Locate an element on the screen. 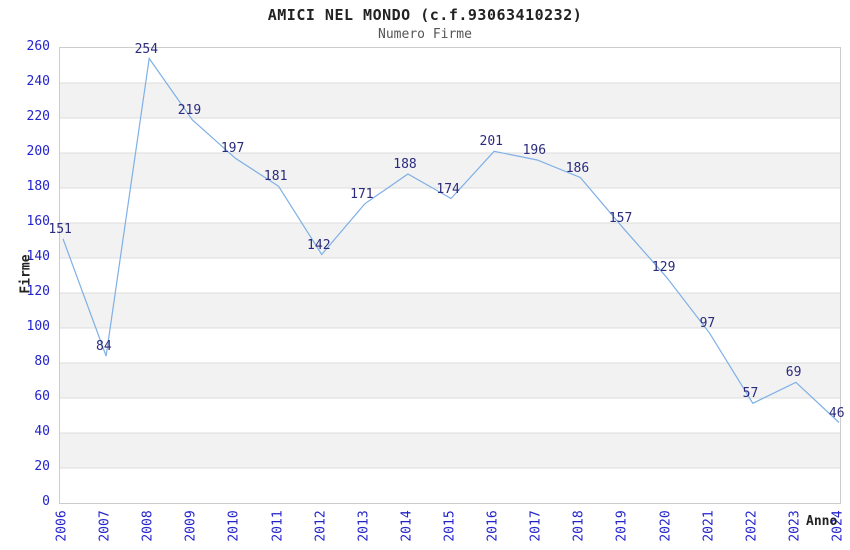 This screenshot has width=850, height=550. y-tick-label: 240 is located at coordinates (38, 81).